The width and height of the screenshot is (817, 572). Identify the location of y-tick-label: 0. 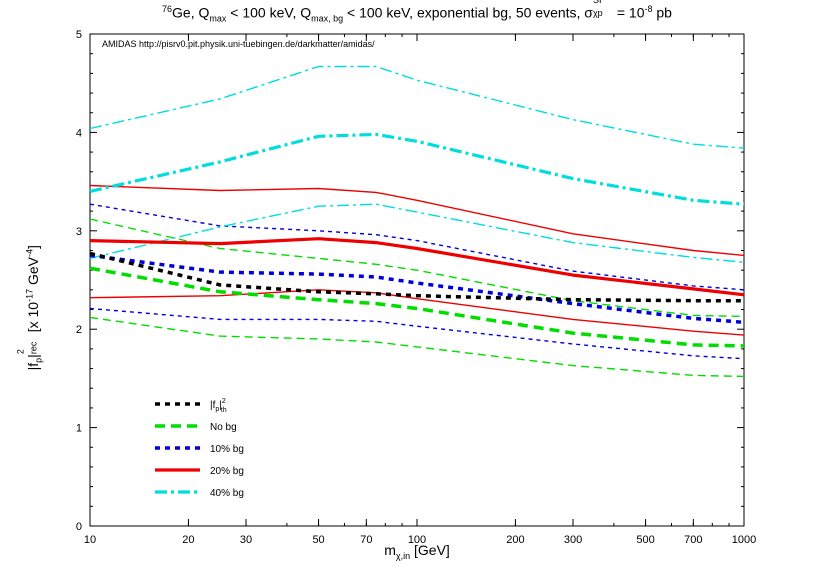
(79, 527).